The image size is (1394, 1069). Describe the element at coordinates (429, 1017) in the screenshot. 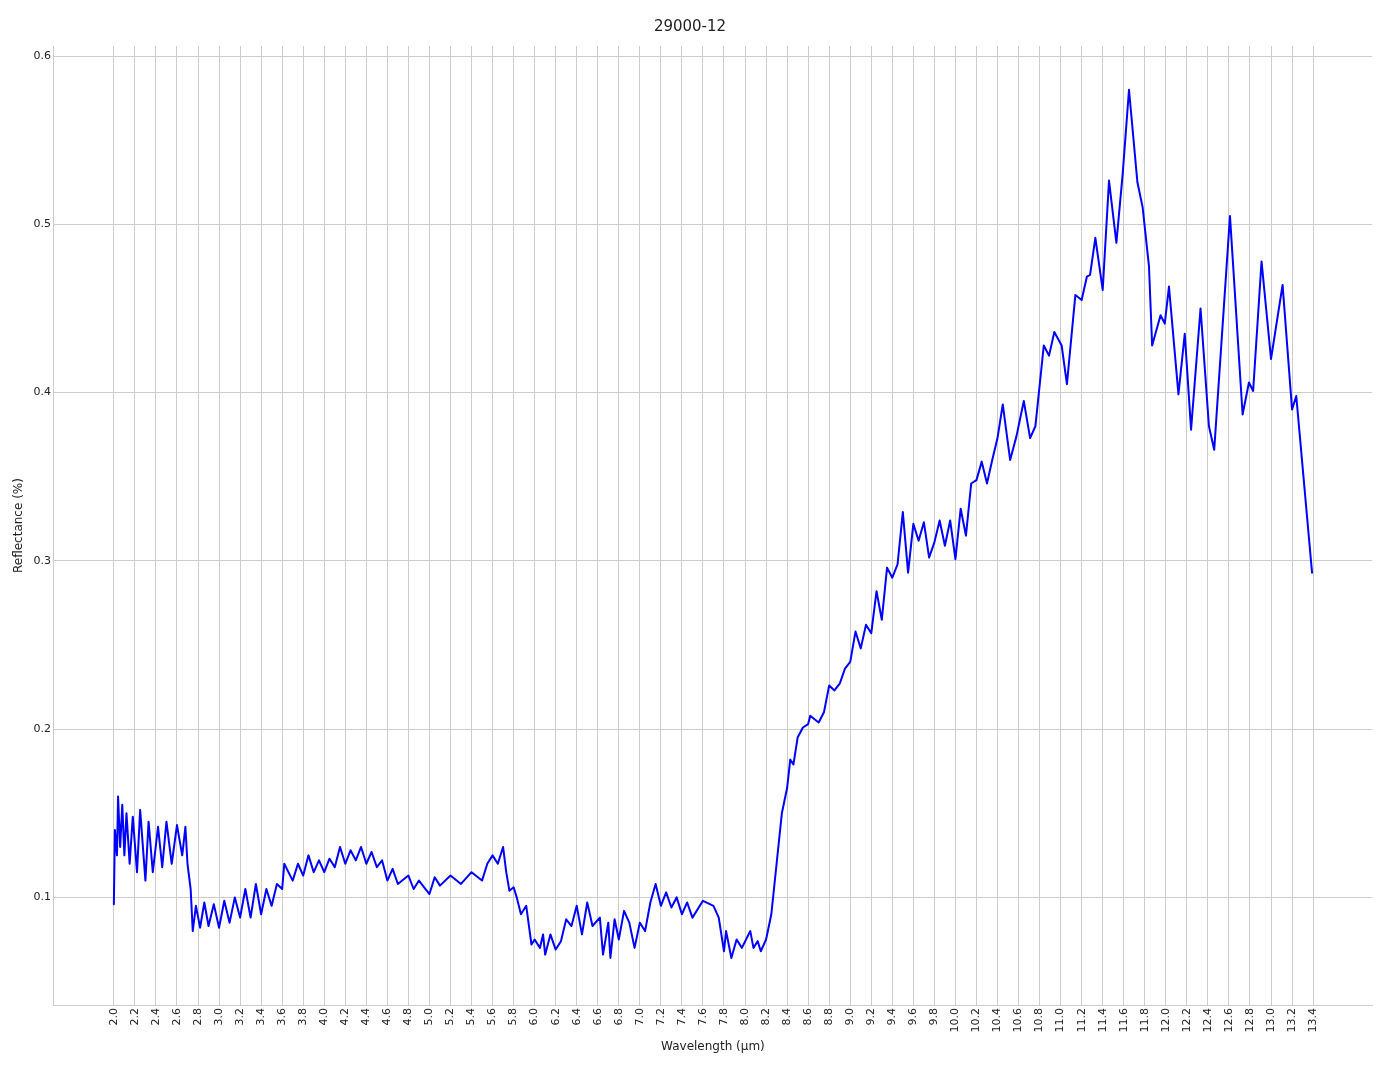

I see `x-tick-label: 5.0` at that location.